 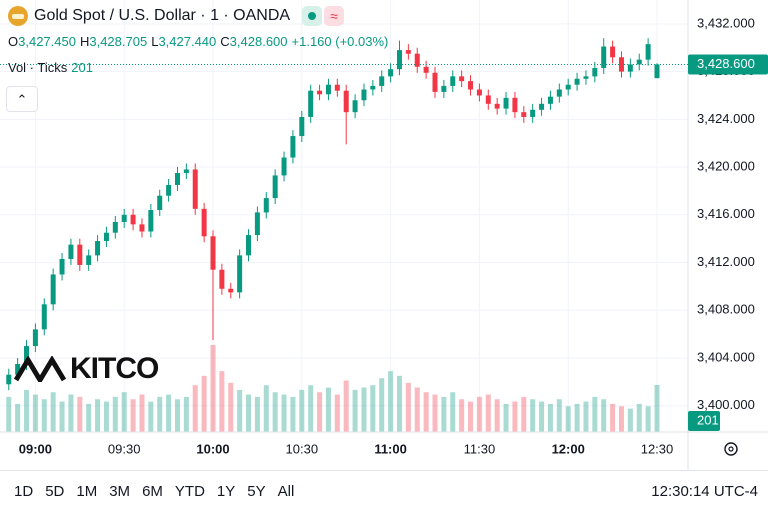 I want to click on last-price-box, so click(x=728, y=64).